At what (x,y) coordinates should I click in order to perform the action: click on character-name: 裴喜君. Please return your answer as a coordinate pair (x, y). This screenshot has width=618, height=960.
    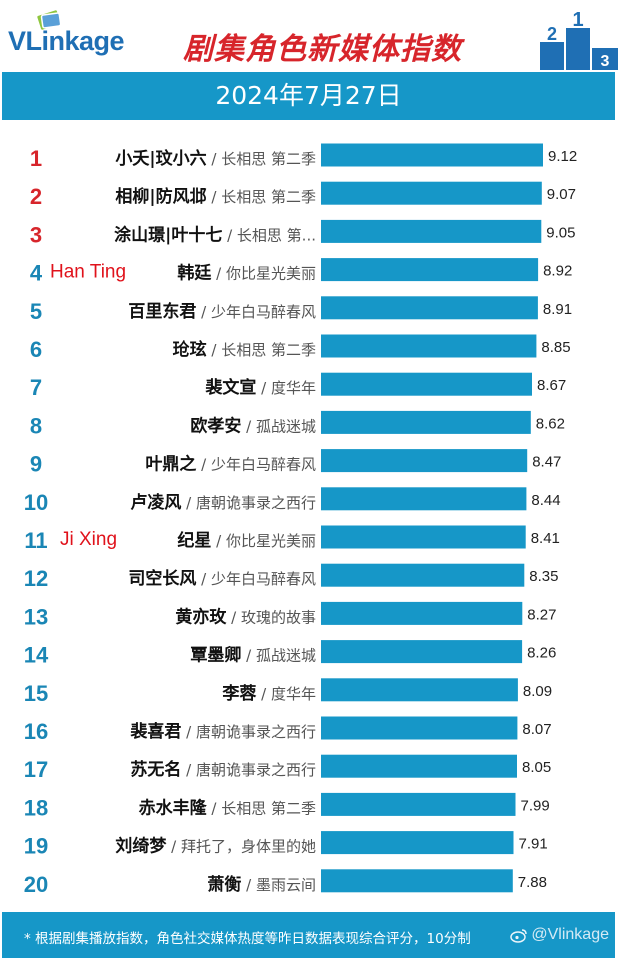
    Looking at the image, I should click on (155, 731).